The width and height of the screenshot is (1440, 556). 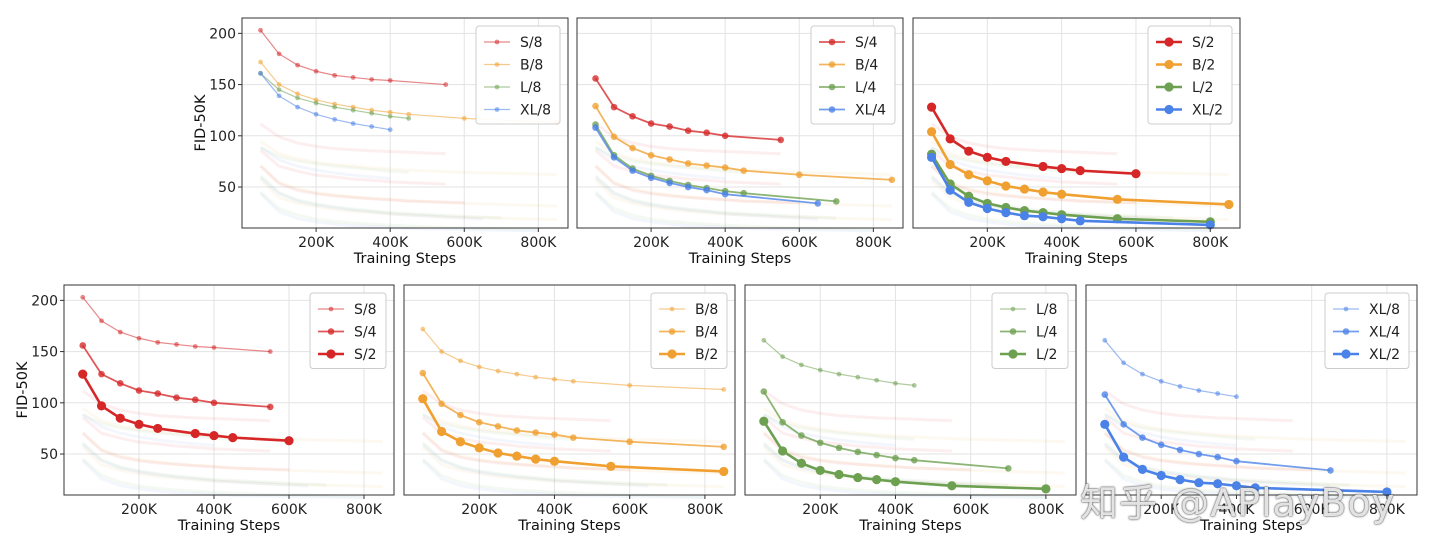 I want to click on legend: S/8 B/8 L/8 XL/8, so click(x=518, y=75).